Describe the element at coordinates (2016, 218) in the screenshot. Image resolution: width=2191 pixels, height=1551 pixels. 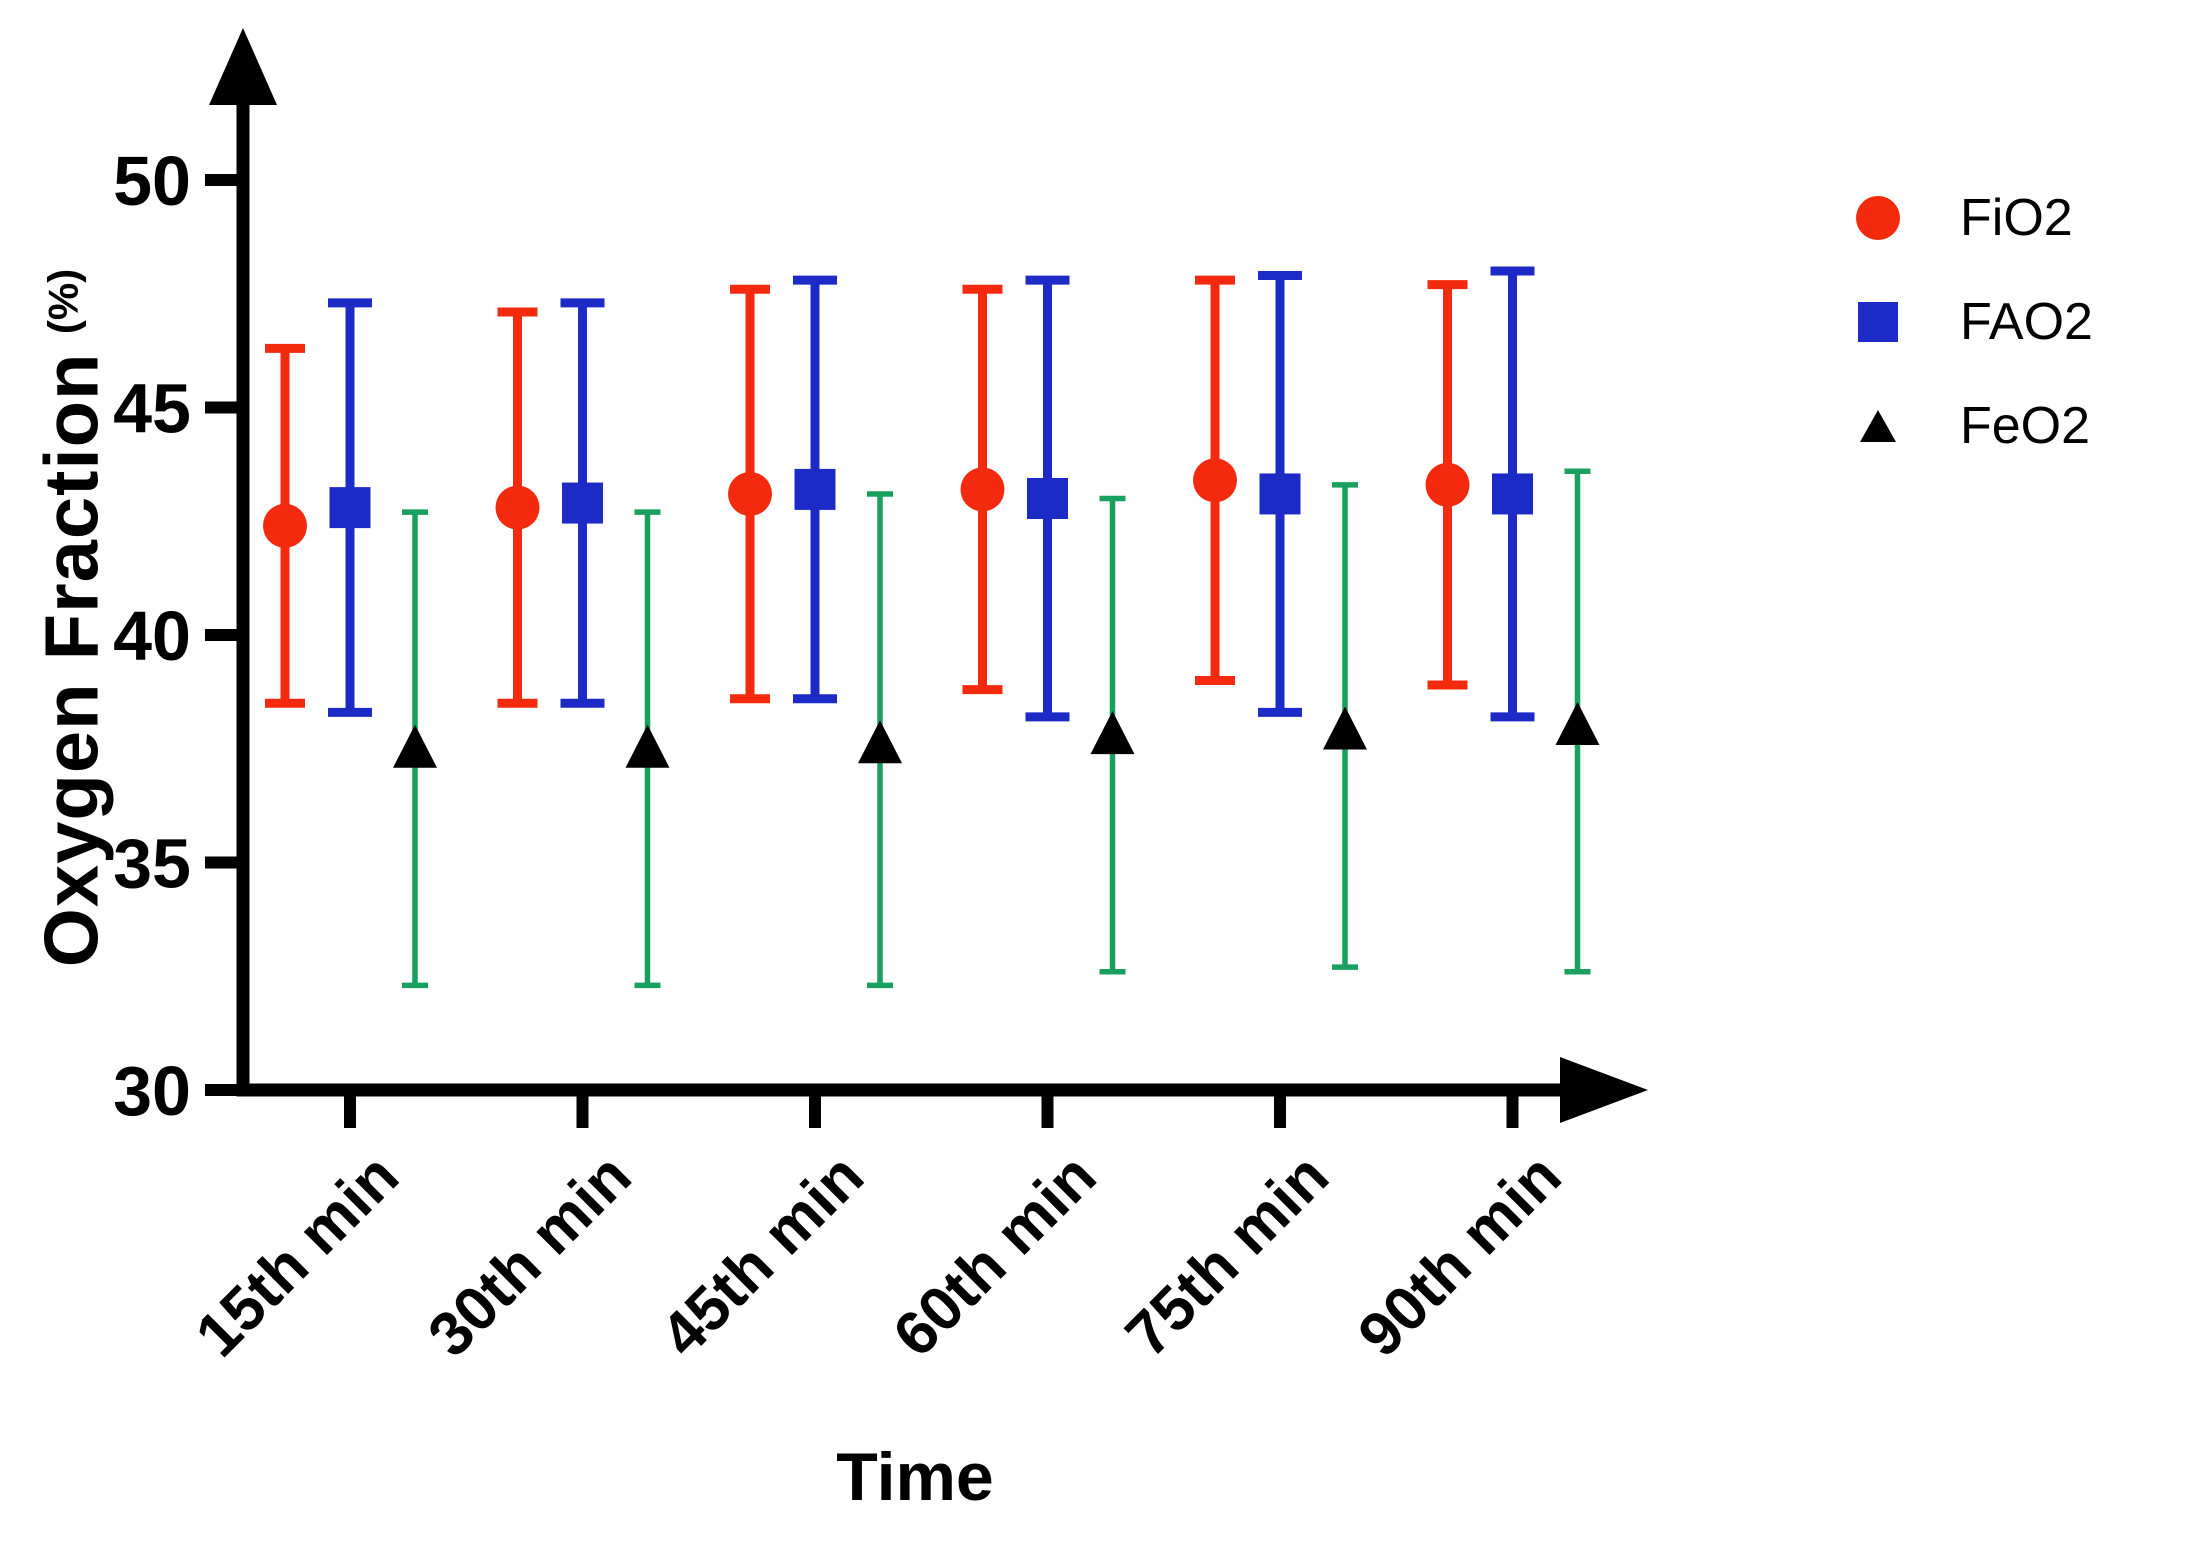
I see `legend-label-fio2: FiO2` at that location.